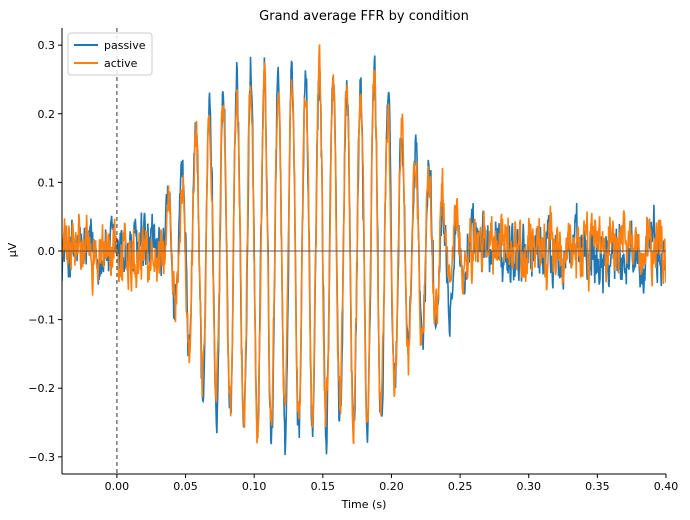 This screenshot has height=520, width=690. What do you see at coordinates (41, 388) in the screenshot?
I see `y-tick-label: −0.2` at bounding box center [41, 388].